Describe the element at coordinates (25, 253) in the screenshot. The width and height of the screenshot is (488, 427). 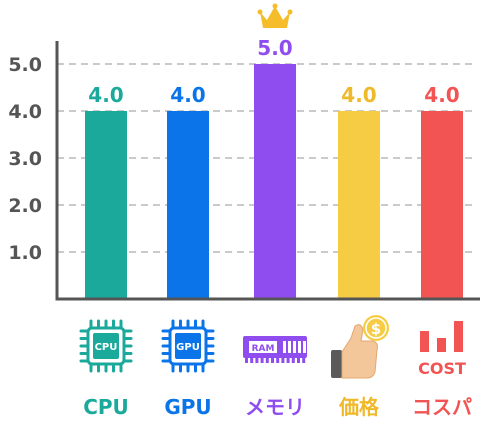
I see `y-tick-label: 1.0` at that location.